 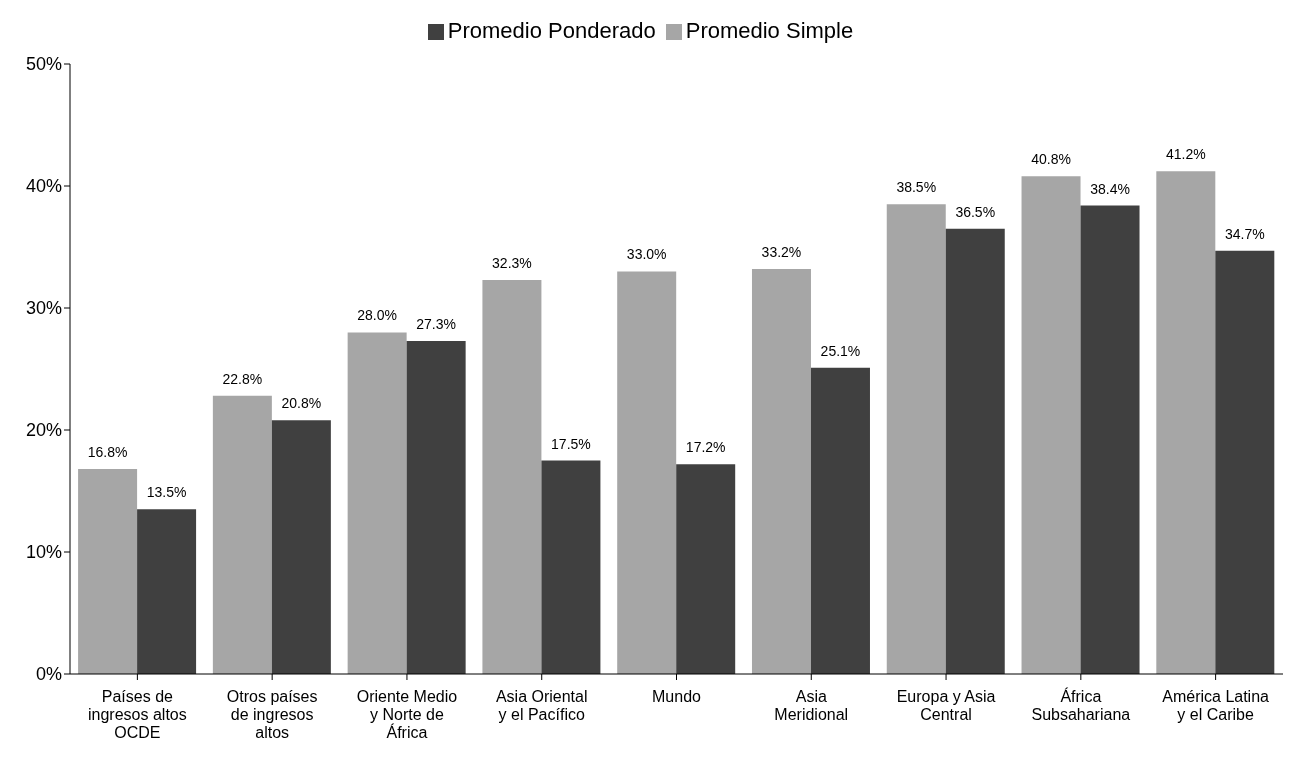 I want to click on y-tick-label: 20%, so click(x=43, y=430).